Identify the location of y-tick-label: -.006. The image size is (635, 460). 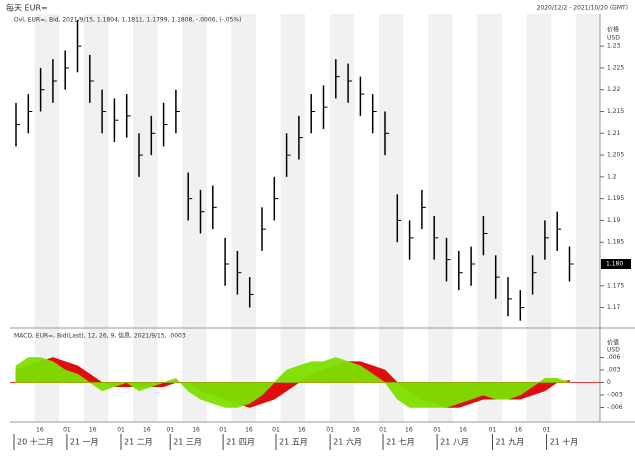
(615, 407).